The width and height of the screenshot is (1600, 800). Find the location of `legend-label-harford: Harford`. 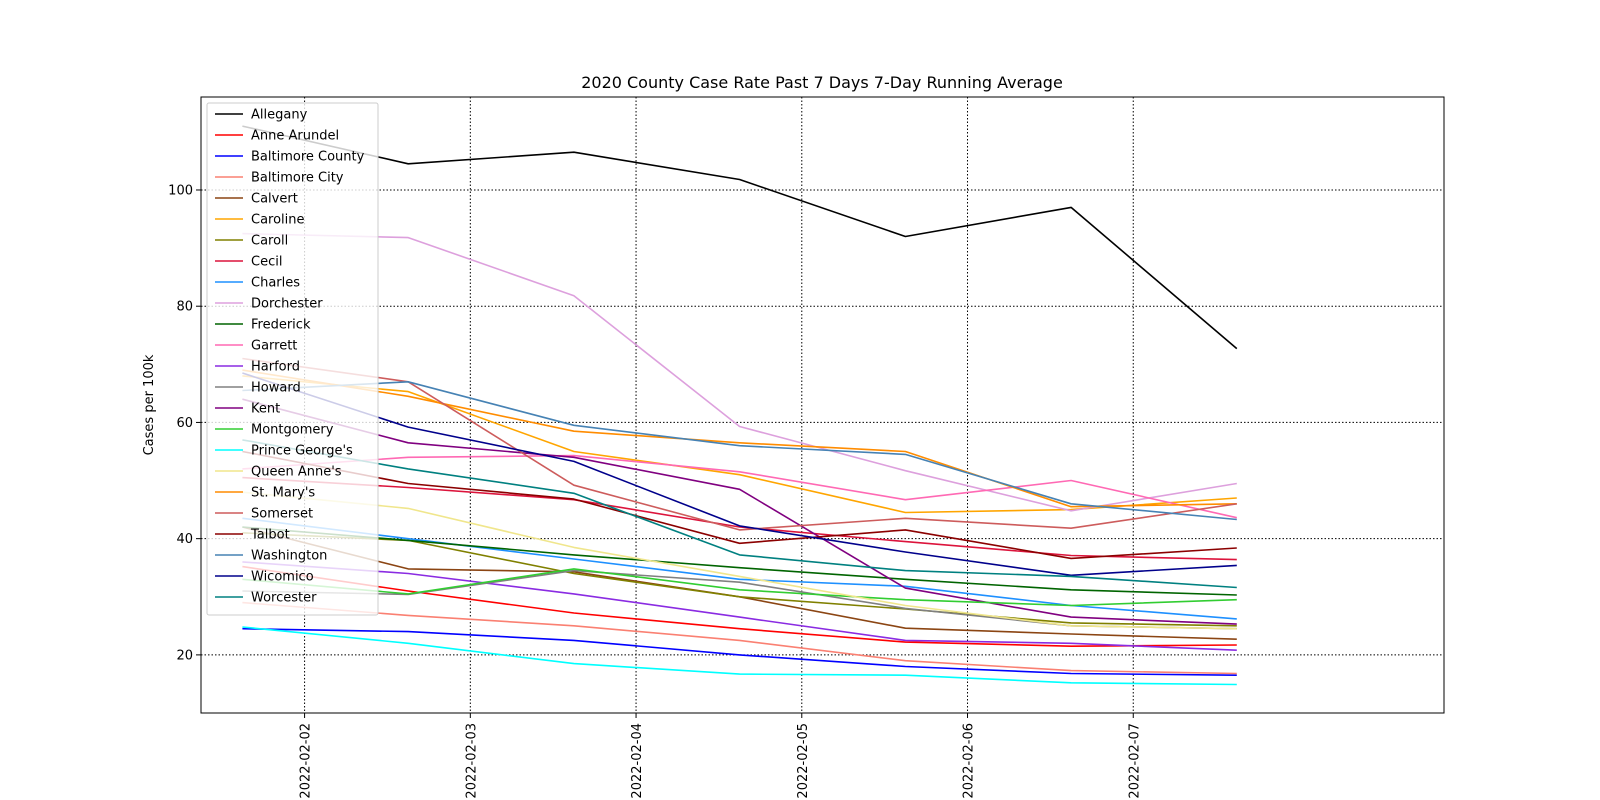

legend-label-harford: Harford is located at coordinates (275, 367).